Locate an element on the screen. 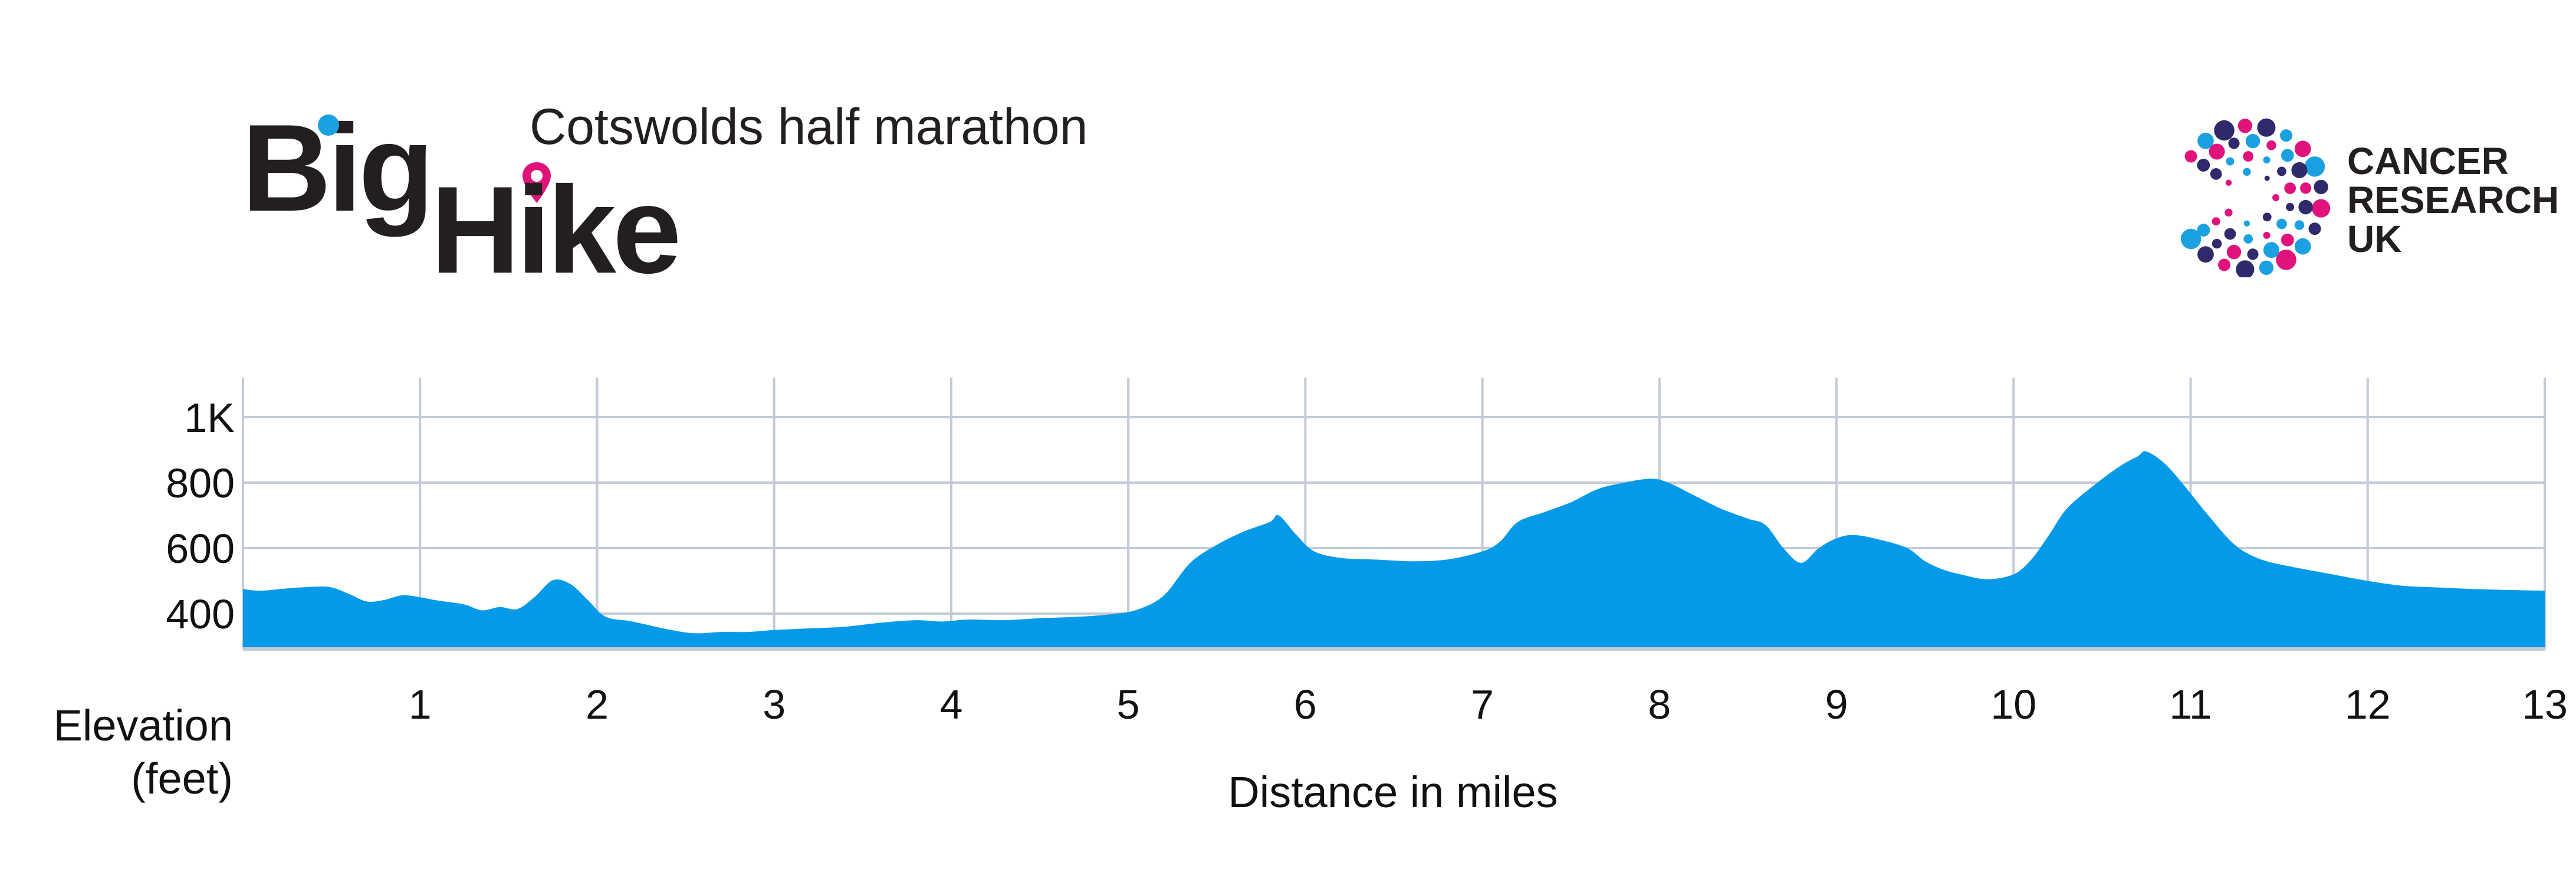 The image size is (2576, 875). y-axis-ticks: 400 600 800 1K is located at coordinates (200, 516).